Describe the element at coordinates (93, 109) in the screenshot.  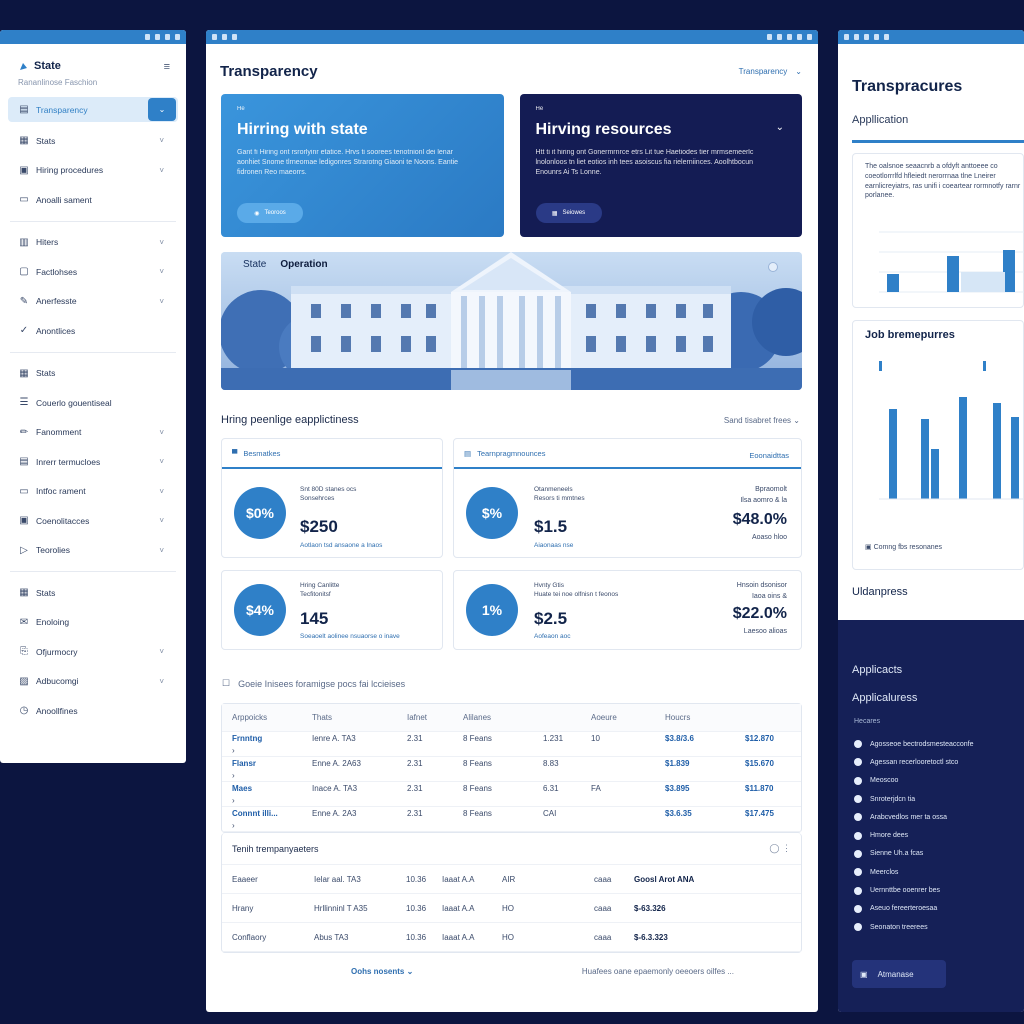
I see `sidebar-item: ▤ Transparency ⌄` at that location.